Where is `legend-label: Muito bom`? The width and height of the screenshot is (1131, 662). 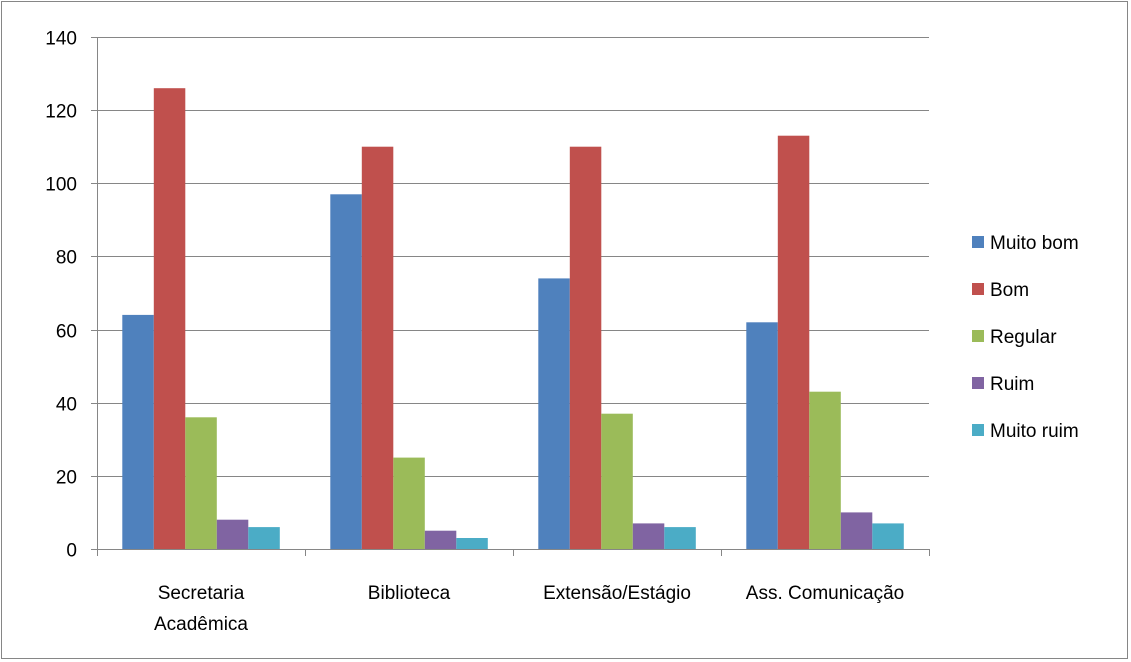 legend-label: Muito bom is located at coordinates (1034, 243).